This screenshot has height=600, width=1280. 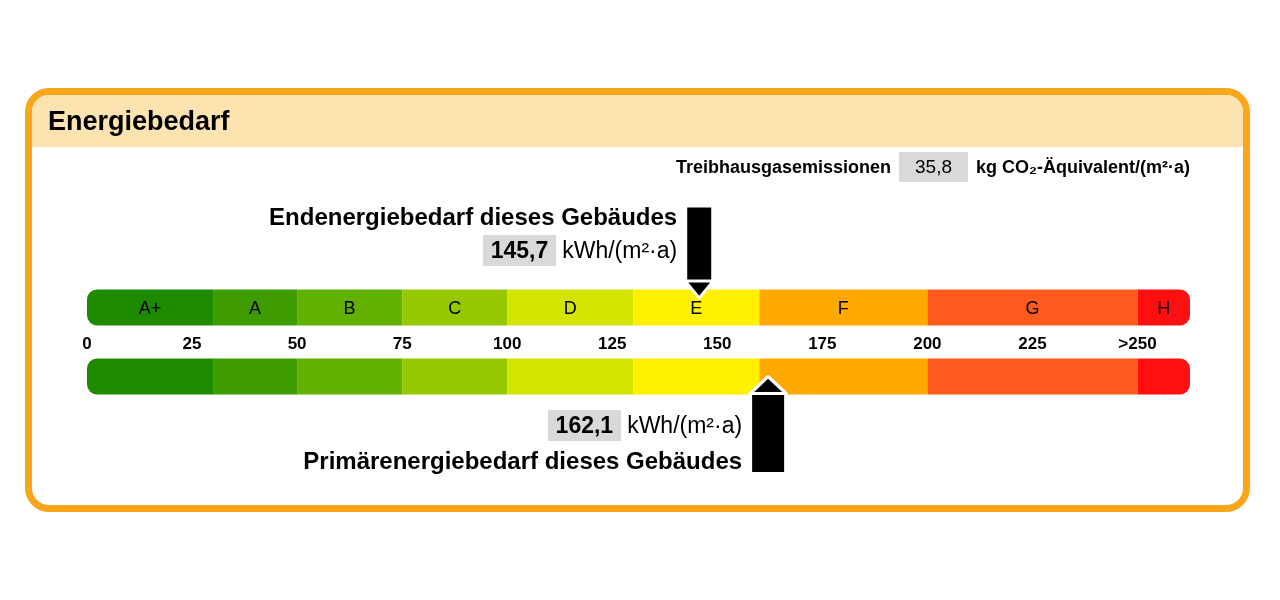 I want to click on text: kWh/(m²·a), so click(x=620, y=250).